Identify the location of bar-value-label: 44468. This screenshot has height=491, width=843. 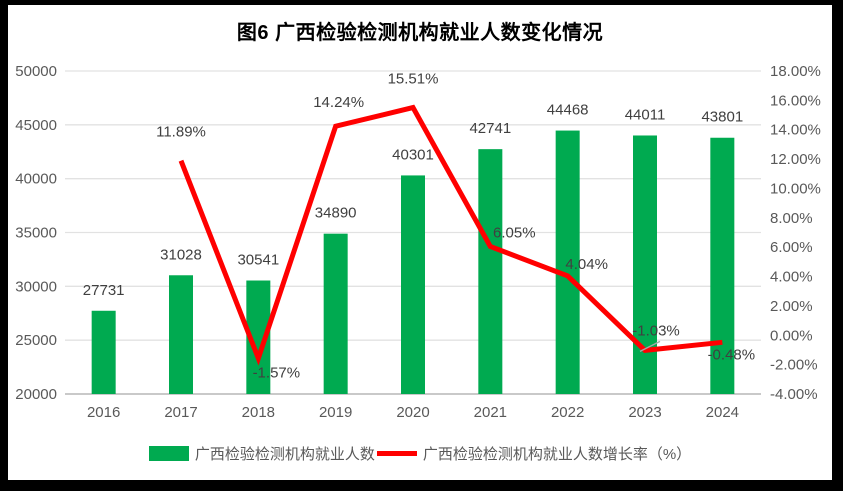
(568, 110).